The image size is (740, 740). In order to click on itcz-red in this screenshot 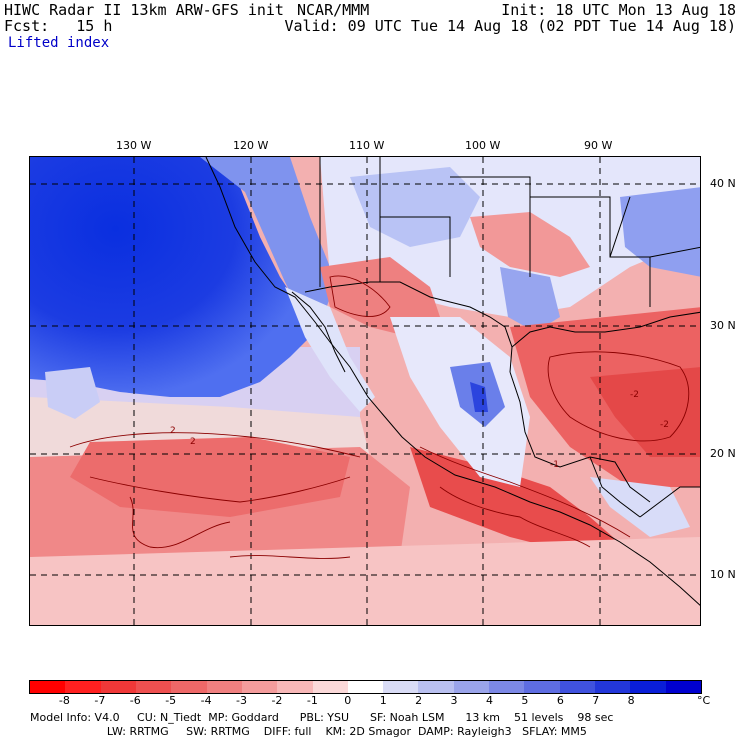, I will do `click(210, 477)`.